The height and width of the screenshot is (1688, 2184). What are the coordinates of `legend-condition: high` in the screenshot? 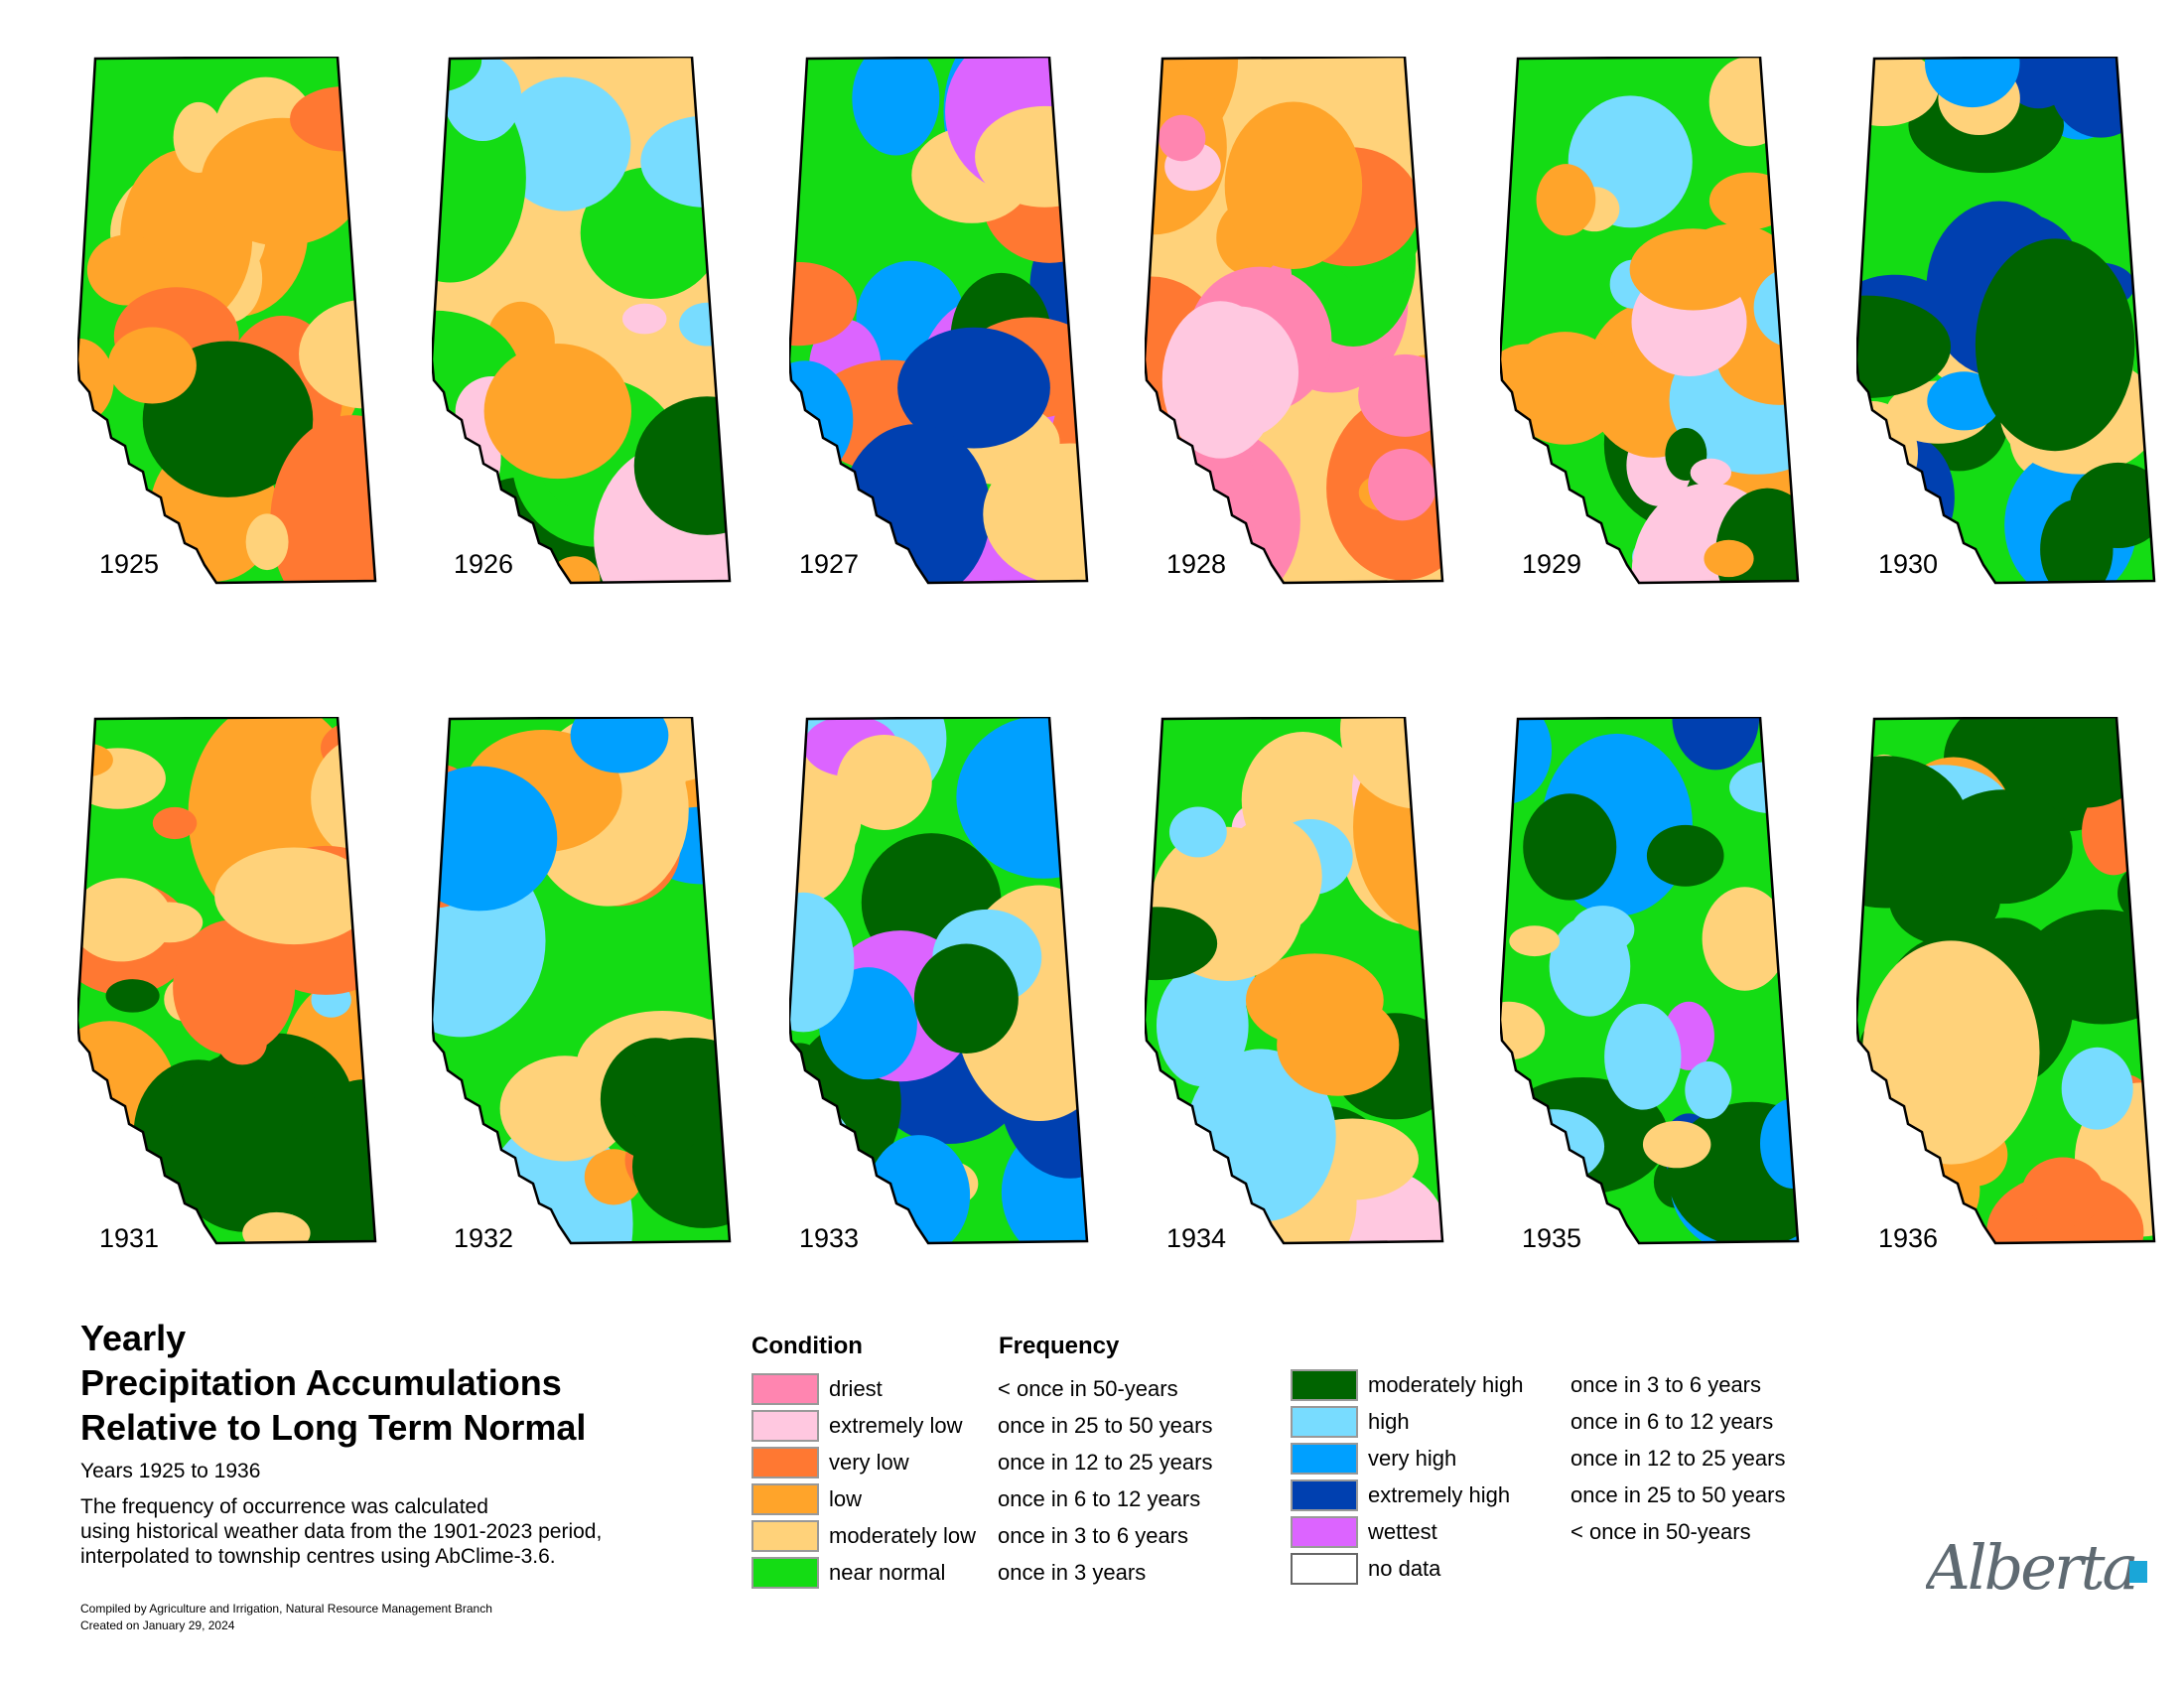 It's located at (1389, 1421).